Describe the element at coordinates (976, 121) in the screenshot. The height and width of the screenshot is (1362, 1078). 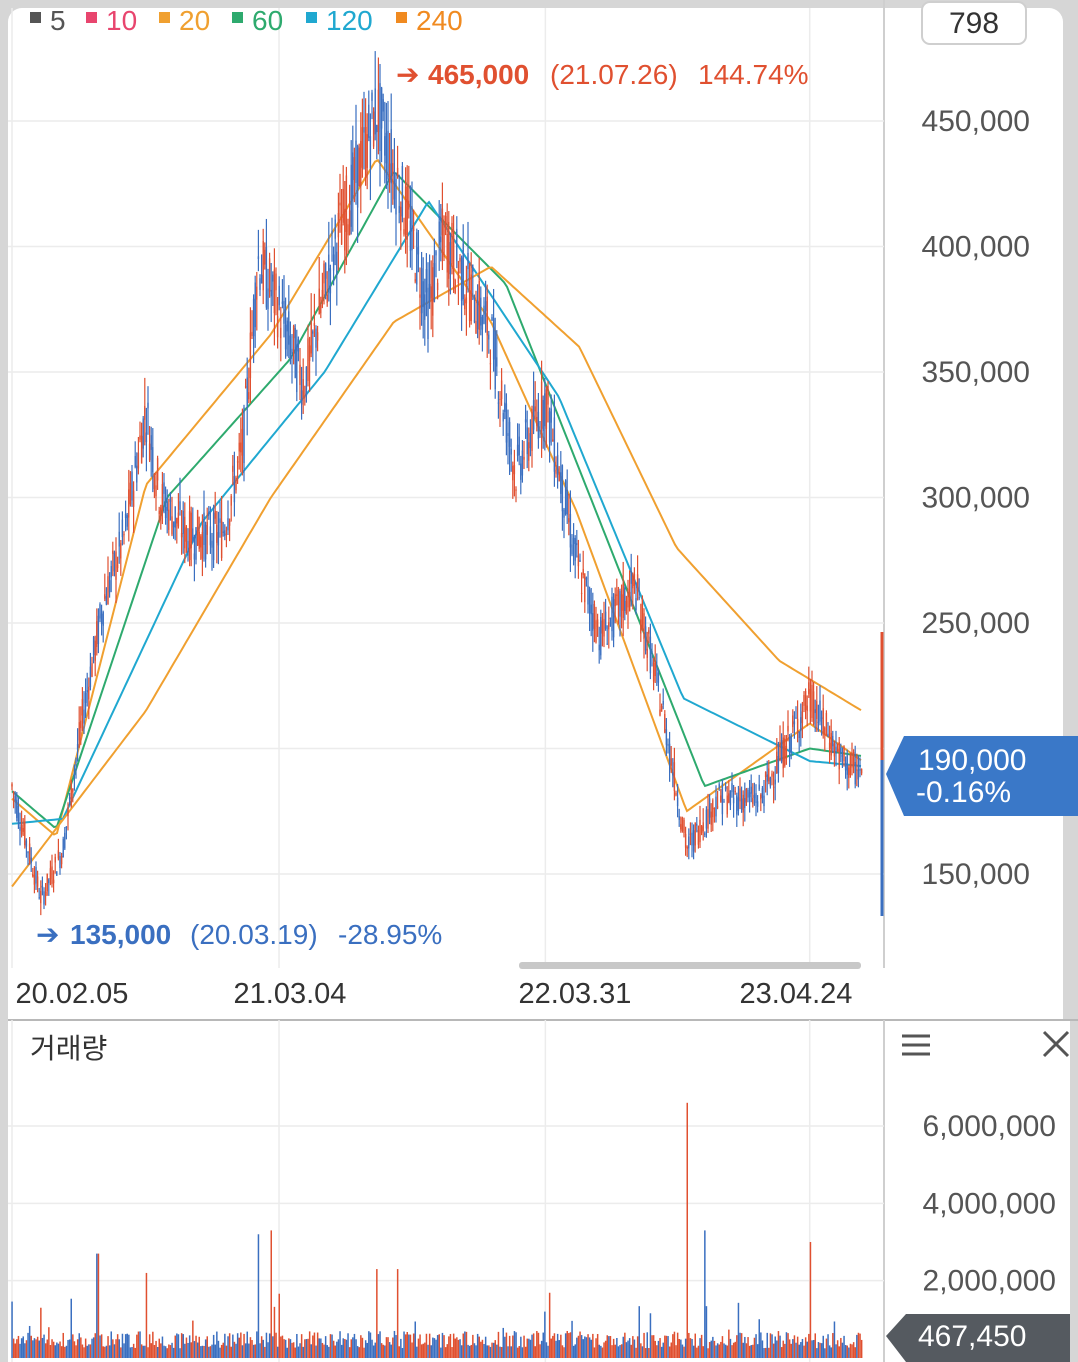
I see `y-tick-label: 450,000` at that location.